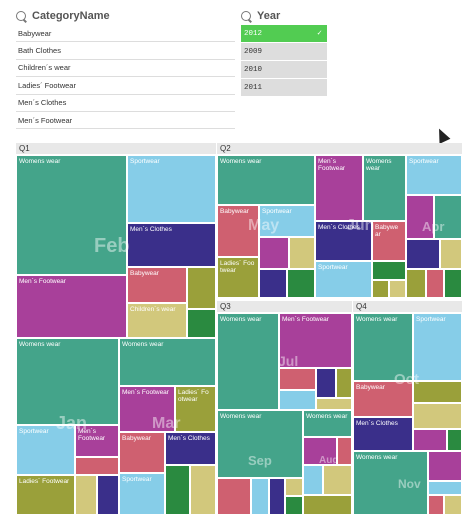  I want to click on treemap-cell: Babywe ar, so click(389, 241).